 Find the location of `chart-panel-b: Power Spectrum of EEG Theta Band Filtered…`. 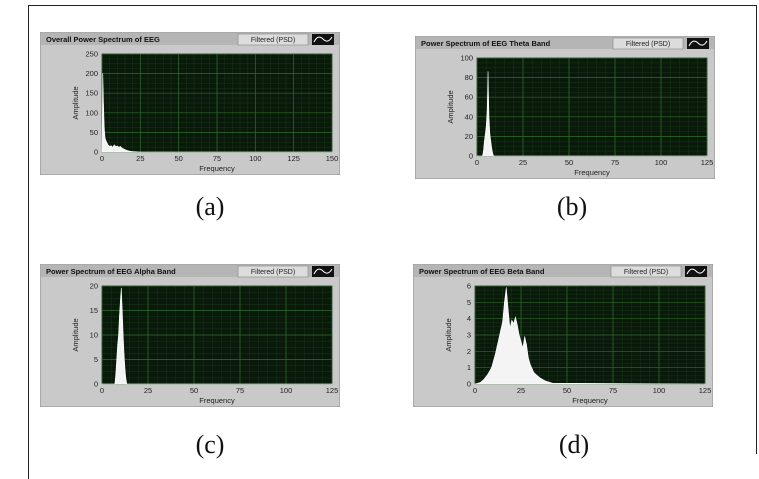

chart-panel-b: Power Spectrum of EEG Theta Band Filtered… is located at coordinates (565, 107).